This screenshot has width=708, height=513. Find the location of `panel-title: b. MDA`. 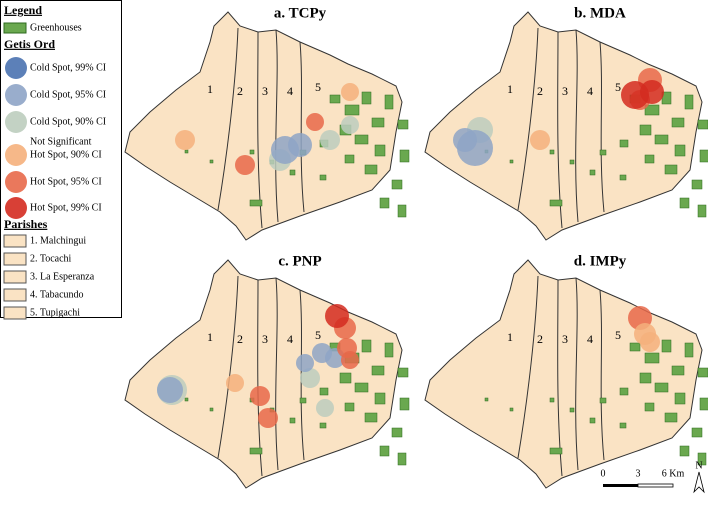

panel-title: b. MDA is located at coordinates (600, 13).